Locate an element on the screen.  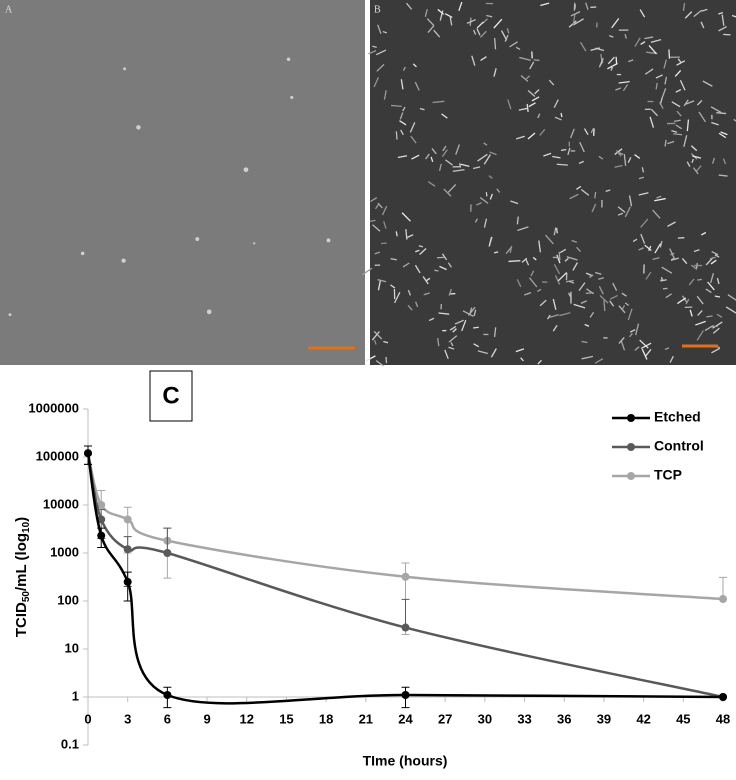
x-tick-label: 21 is located at coordinates (366, 718).